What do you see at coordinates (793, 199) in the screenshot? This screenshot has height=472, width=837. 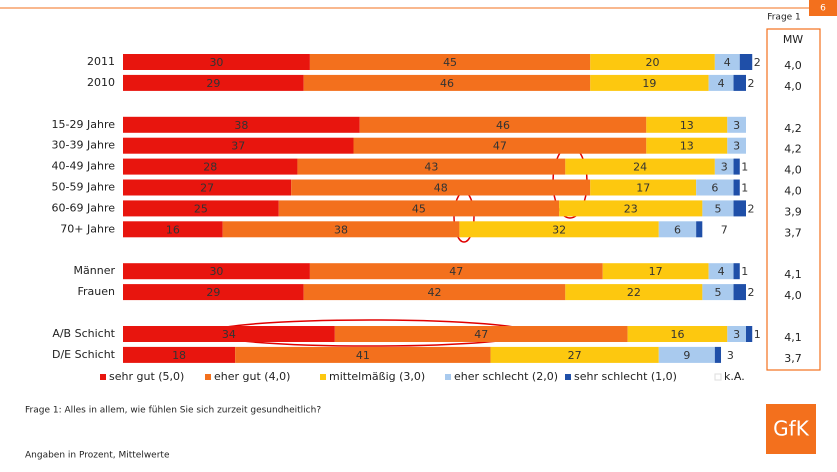 I see `mean-box` at bounding box center [793, 199].